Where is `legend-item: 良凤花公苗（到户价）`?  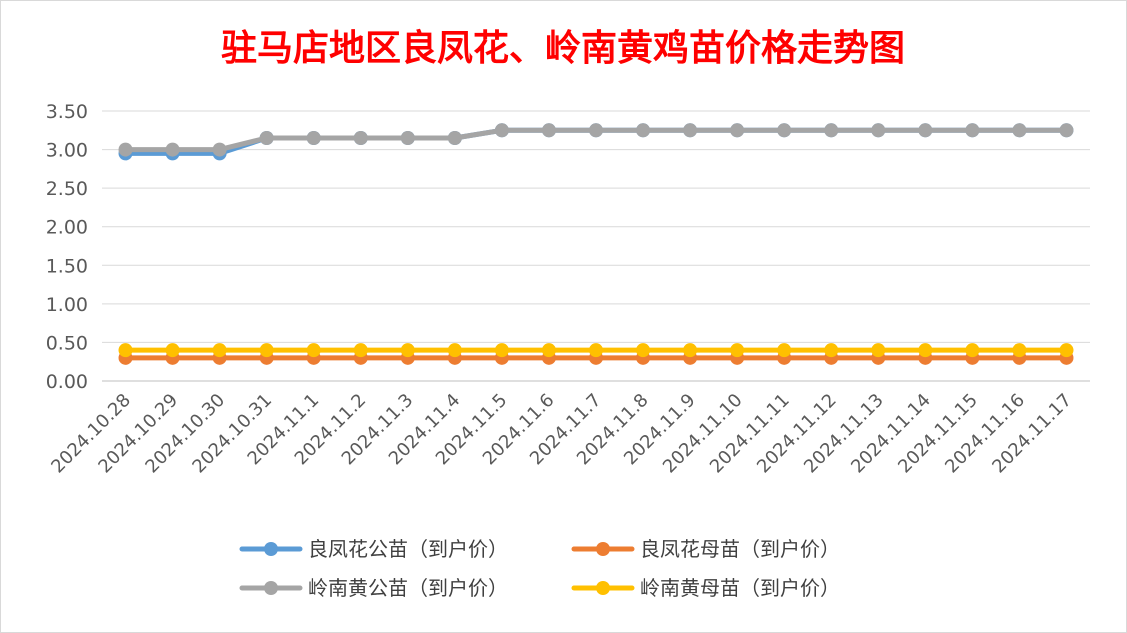
legend-item: 良凤花公苗（到户价） is located at coordinates (373, 549).